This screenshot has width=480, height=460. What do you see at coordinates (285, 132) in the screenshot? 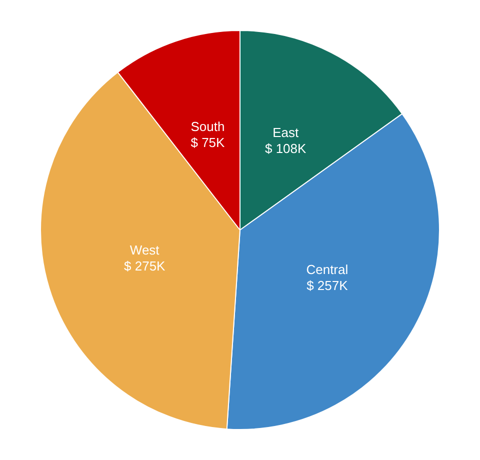
I see `slice-label: East` at bounding box center [285, 132].